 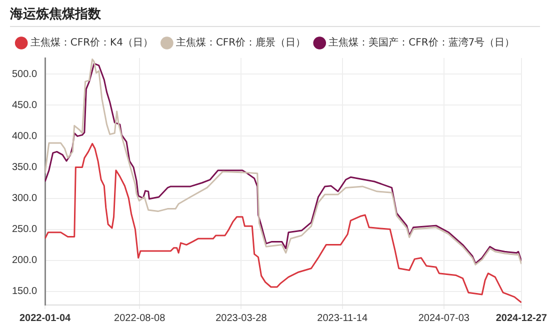 What do you see at coordinates (522, 318) in the screenshot?
I see `x-tick-label: 2024-12-27` at bounding box center [522, 318].